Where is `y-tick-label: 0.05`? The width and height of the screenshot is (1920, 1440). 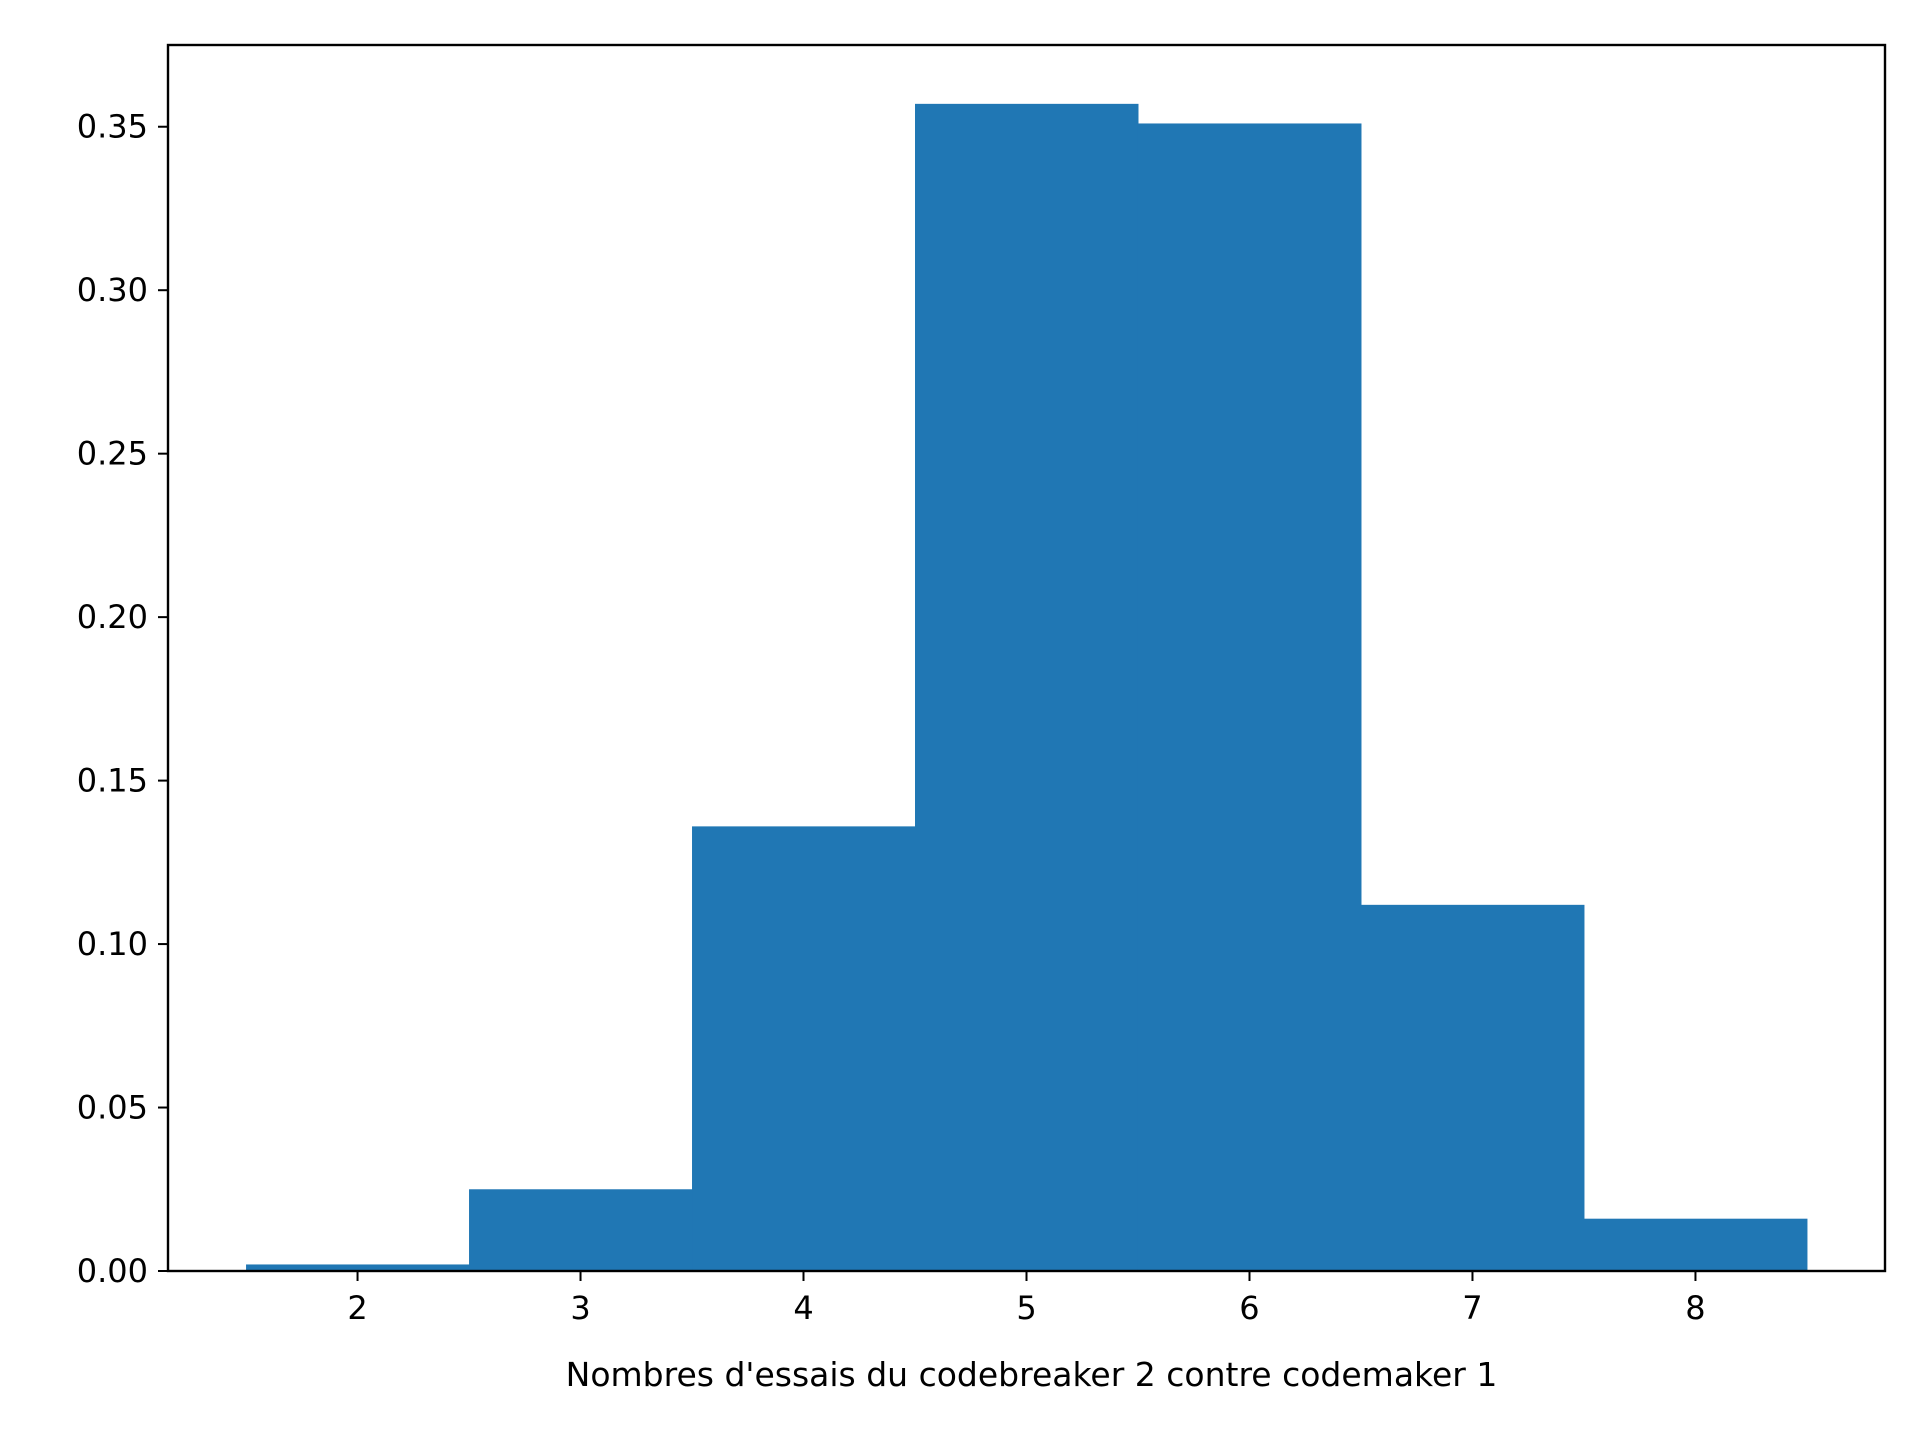 y-tick-label: 0.05 is located at coordinates (112, 1108).